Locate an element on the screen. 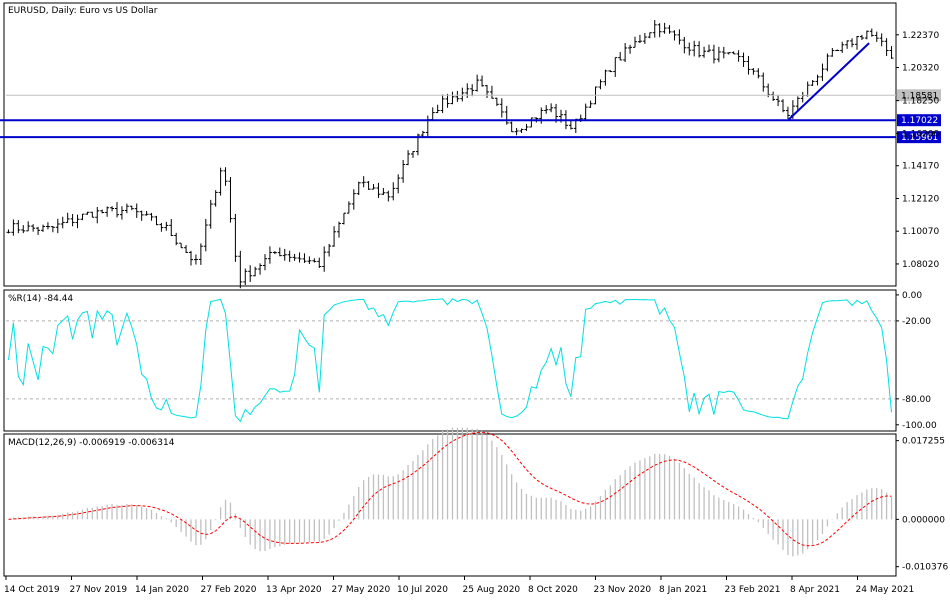 The width and height of the screenshot is (950, 600). date-tick-label: 27 May 2020 is located at coordinates (361, 590).